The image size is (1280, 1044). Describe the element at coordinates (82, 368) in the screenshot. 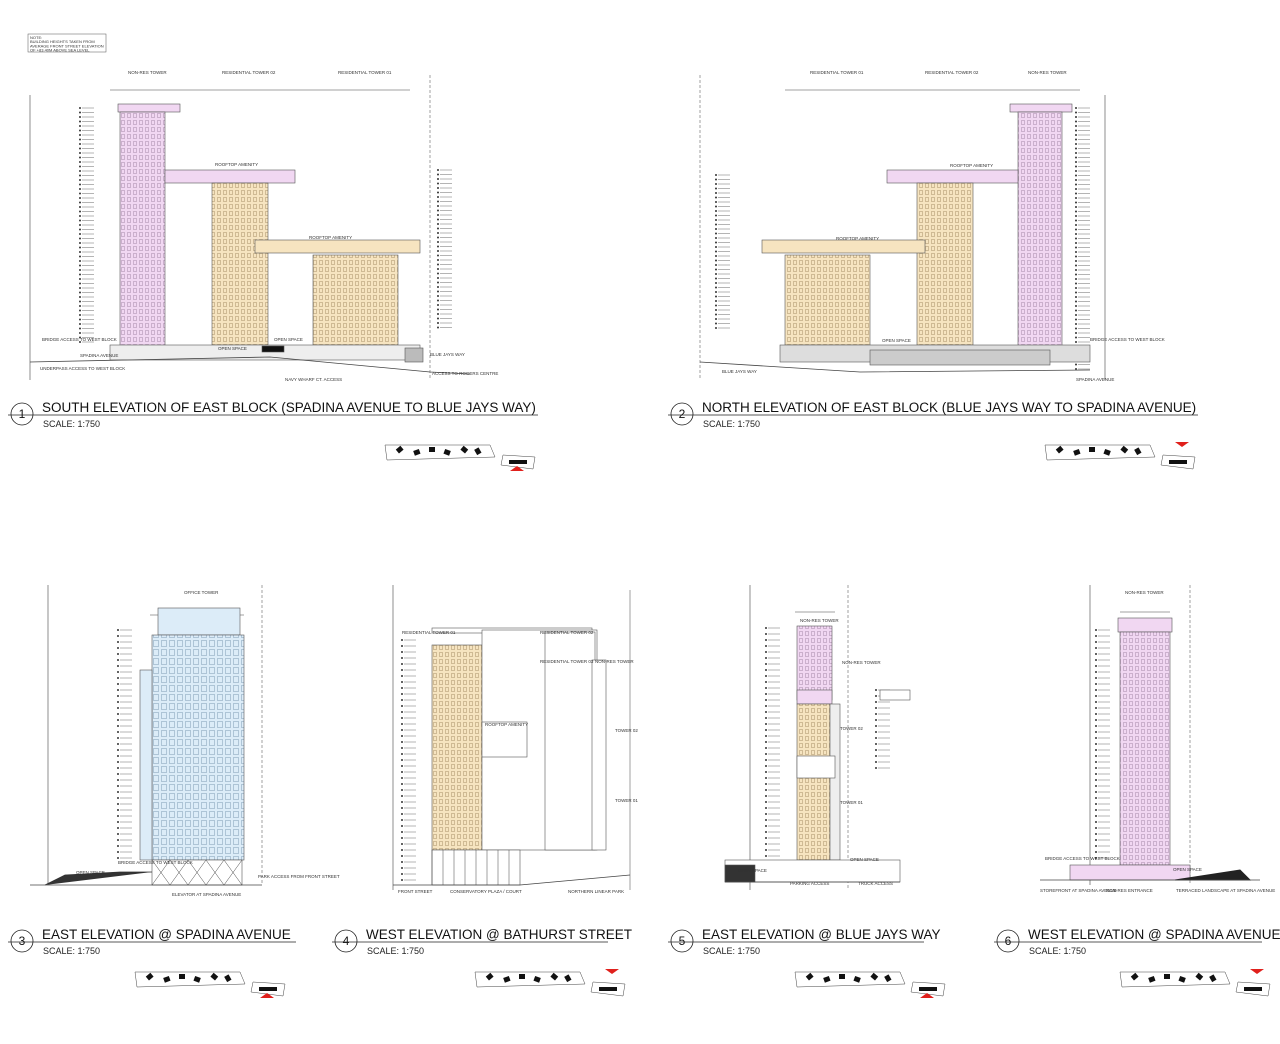

I see `callout-label: UNDERPASS ACCESS TO WEST BLOCK` at that location.